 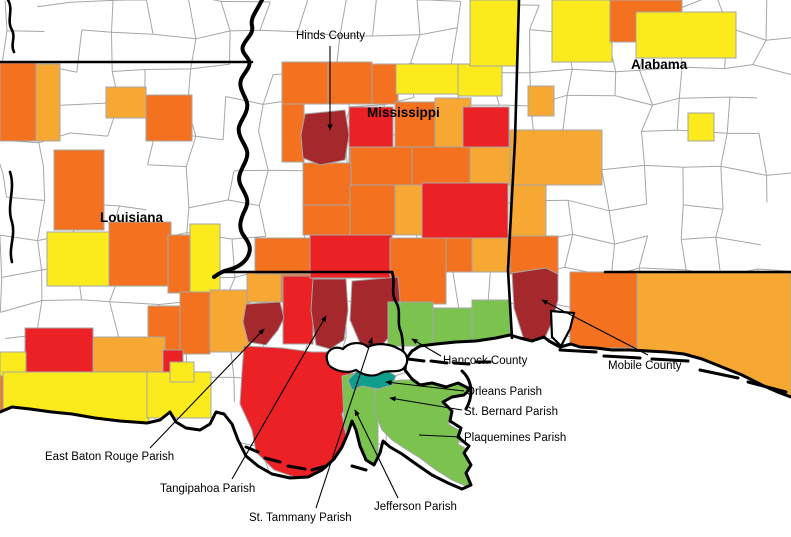 I want to click on callout-line-east-baton-rouge, so click(x=207, y=388).